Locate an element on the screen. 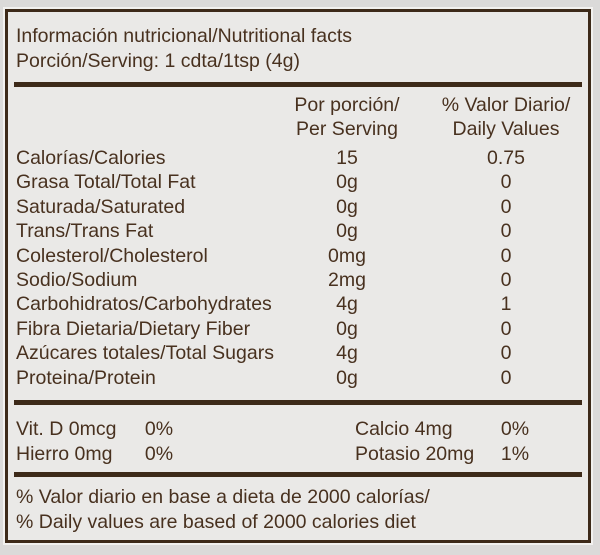 This screenshot has width=600, height=555. table-row: Trans/Trans Fat 0g 0 is located at coordinates (298, 231).